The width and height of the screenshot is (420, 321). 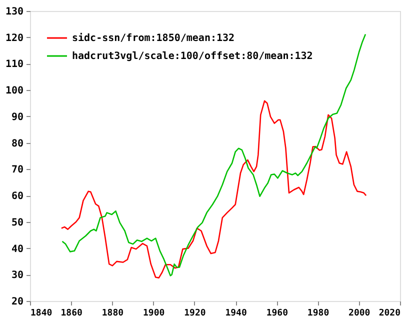 What do you see at coordinates (17, 196) in the screenshot?
I see `y-tick-label: 60` at bounding box center [17, 196].